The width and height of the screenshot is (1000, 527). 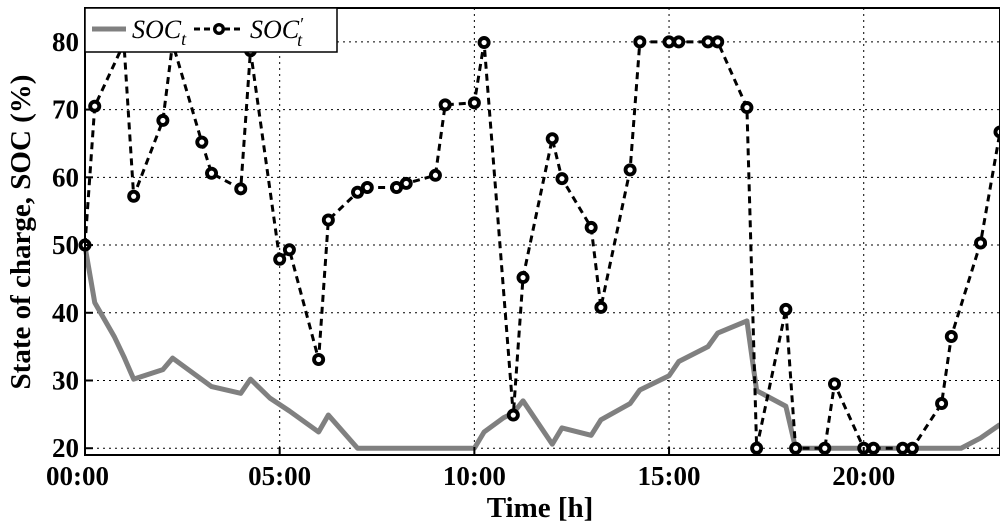 What do you see at coordinates (279, 476) in the screenshot?
I see `x-tick-label: 05:00` at bounding box center [279, 476].